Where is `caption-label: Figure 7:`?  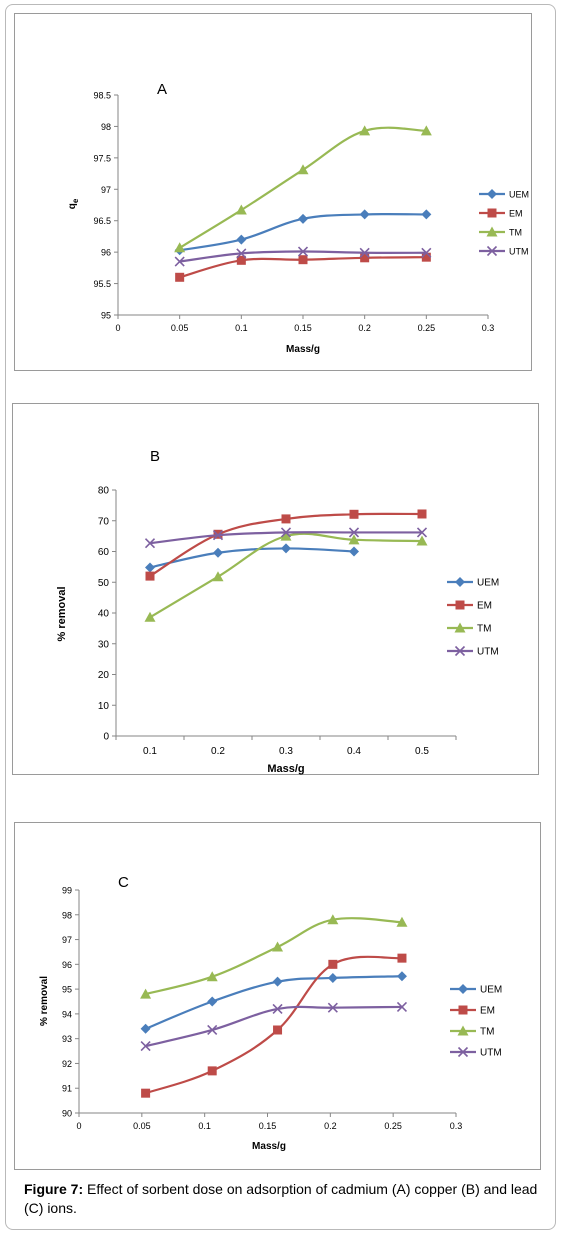 caption-label: Figure 7: is located at coordinates (54, 1189).